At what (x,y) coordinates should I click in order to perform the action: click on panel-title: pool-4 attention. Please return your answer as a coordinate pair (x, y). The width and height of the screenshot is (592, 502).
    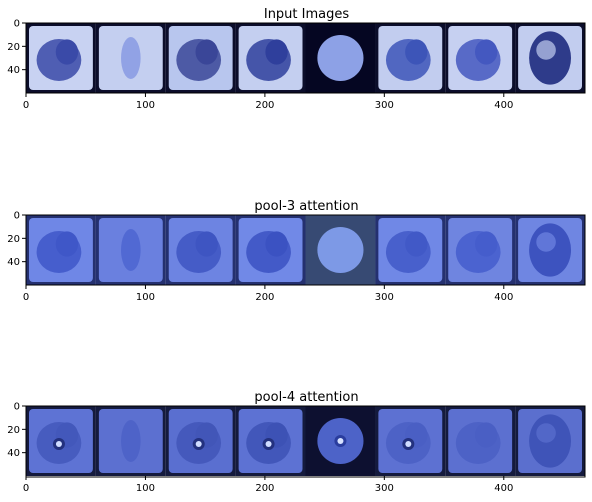
    Looking at the image, I should click on (306, 397).